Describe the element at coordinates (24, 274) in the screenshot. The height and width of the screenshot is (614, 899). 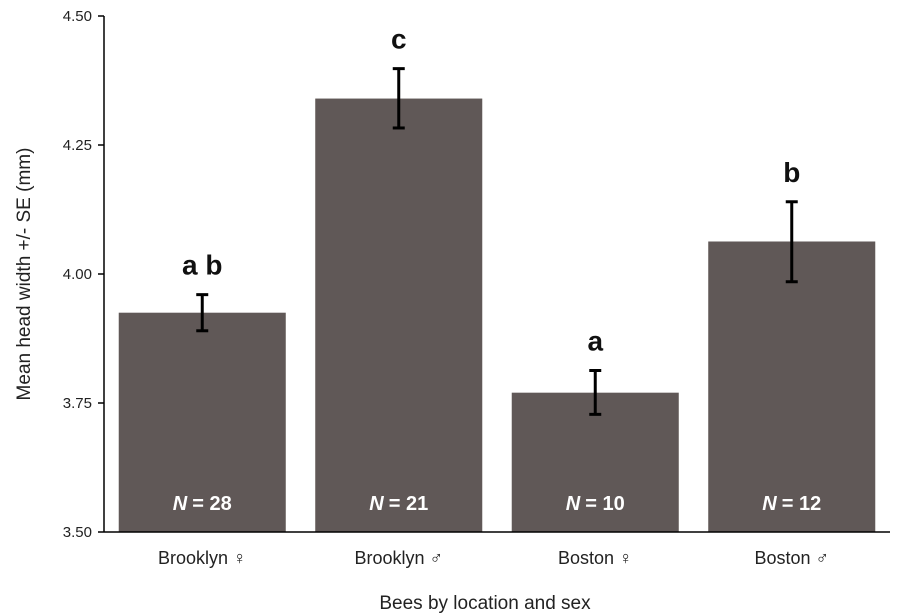
I see `y-axis-title: Mean head width +/- SE (mm)` at that location.